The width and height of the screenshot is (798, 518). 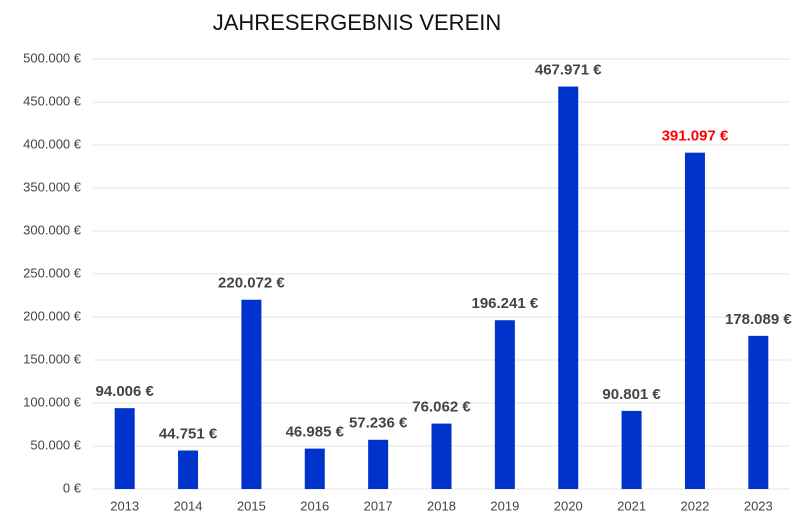 I want to click on y-tick-label: 150.000 €, so click(x=52, y=358).